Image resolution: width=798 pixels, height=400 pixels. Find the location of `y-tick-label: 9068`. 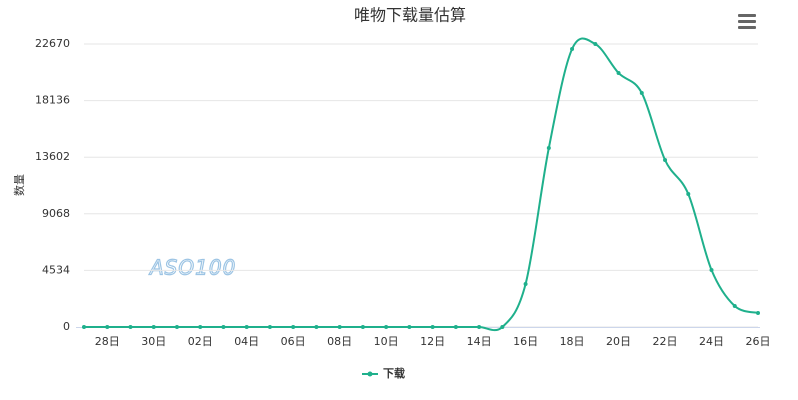

y-tick-label: 9068 is located at coordinates (56, 213).